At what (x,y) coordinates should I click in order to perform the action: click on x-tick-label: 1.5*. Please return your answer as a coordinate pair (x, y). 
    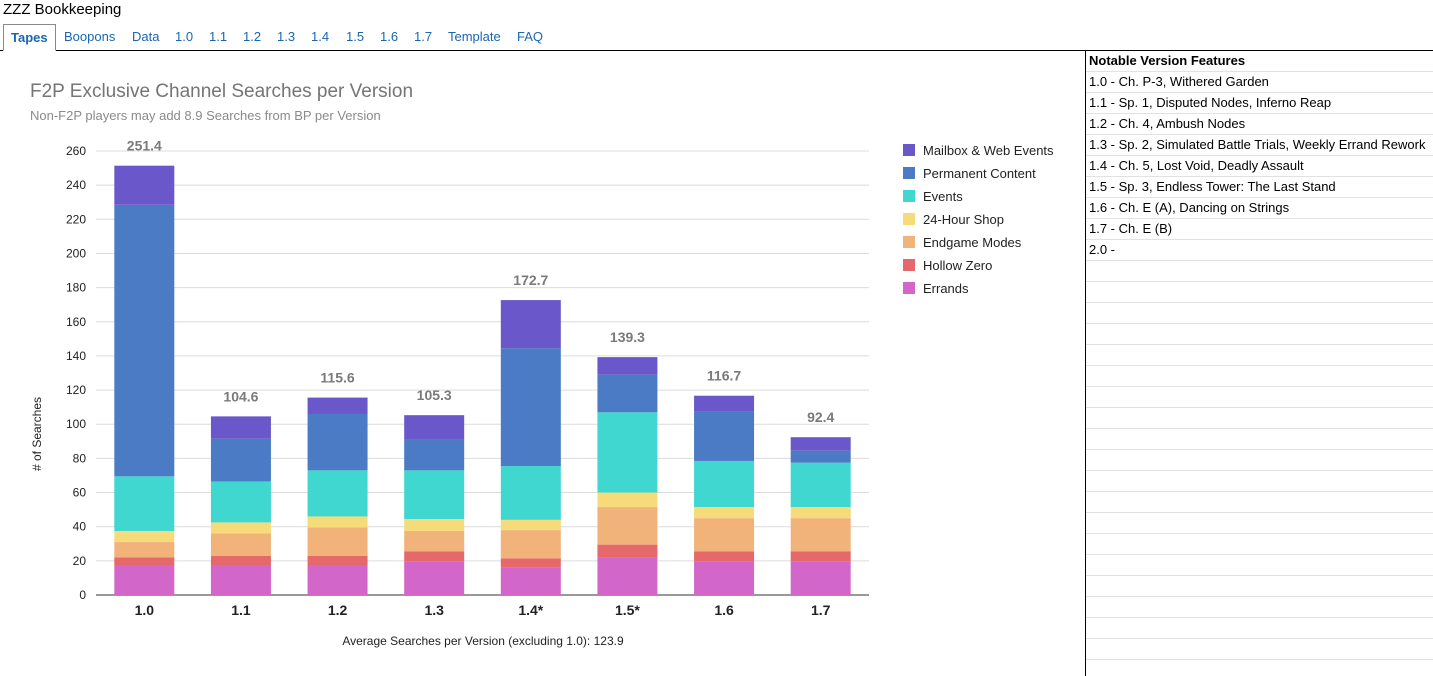
    Looking at the image, I should click on (627, 610).